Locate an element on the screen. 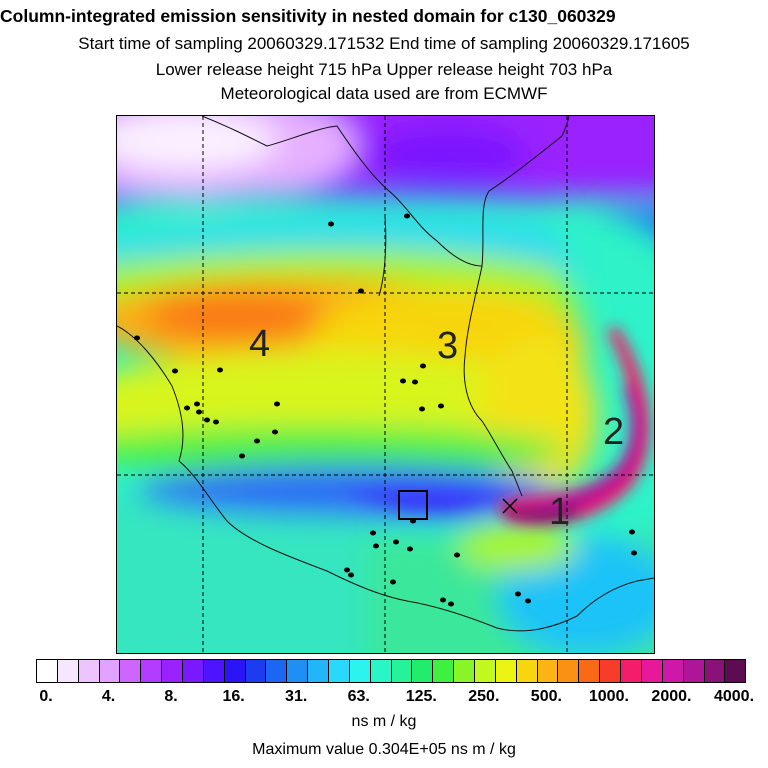  colorbar is located at coordinates (391, 671).